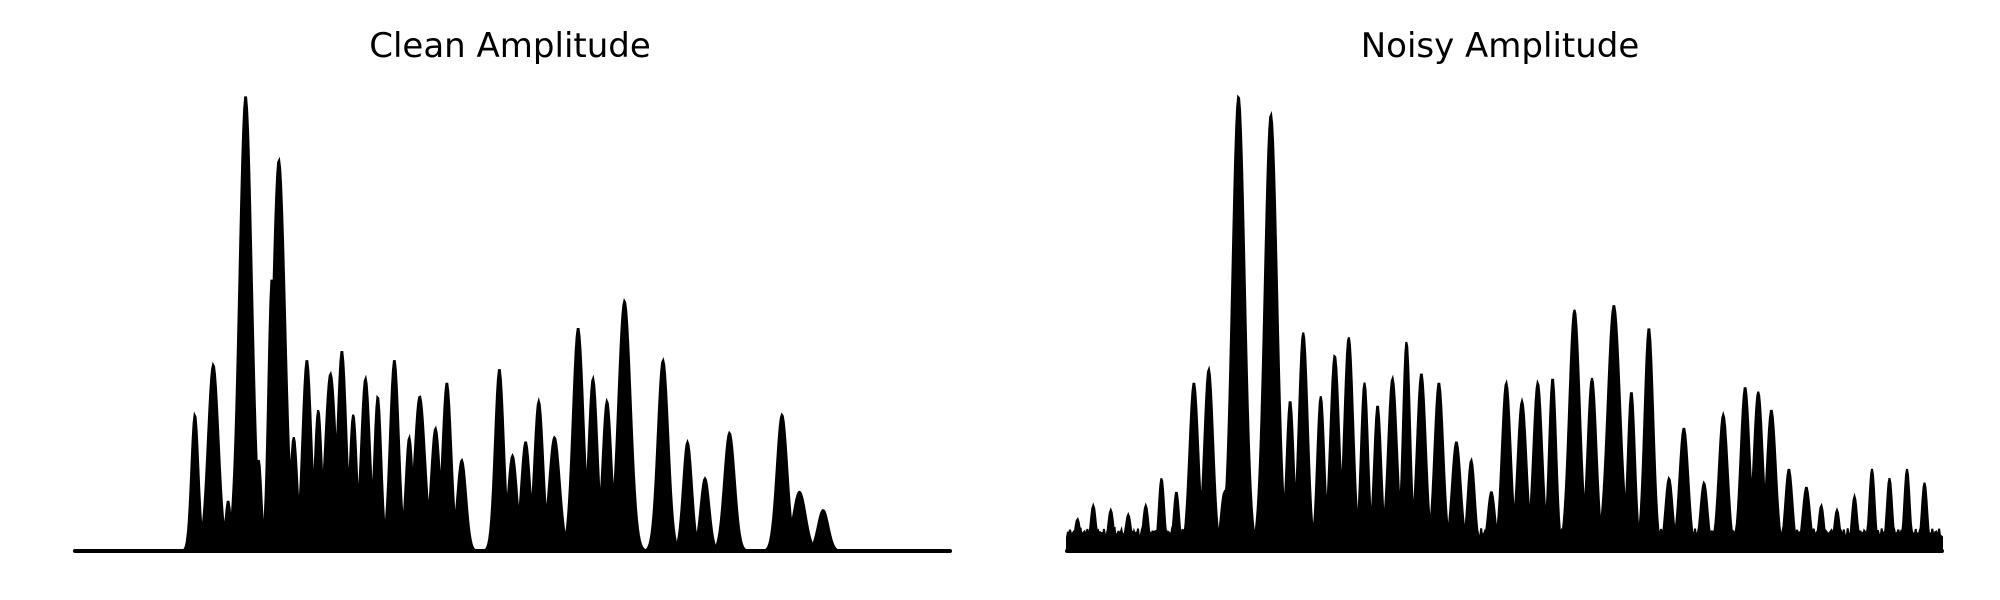 This screenshot has height=600, width=2000. What do you see at coordinates (510, 46) in the screenshot?
I see `chart-title-clean: Clean Amplitude` at bounding box center [510, 46].